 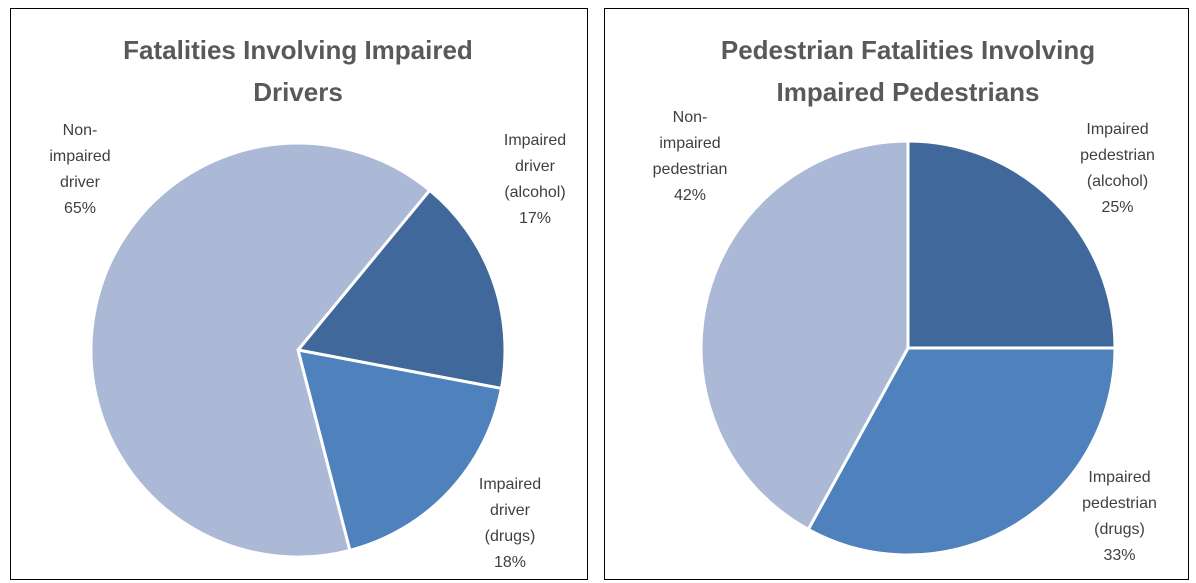 I want to click on slice-label: Impaired pedestrian (drugs) 33%, so click(x=1119, y=517).